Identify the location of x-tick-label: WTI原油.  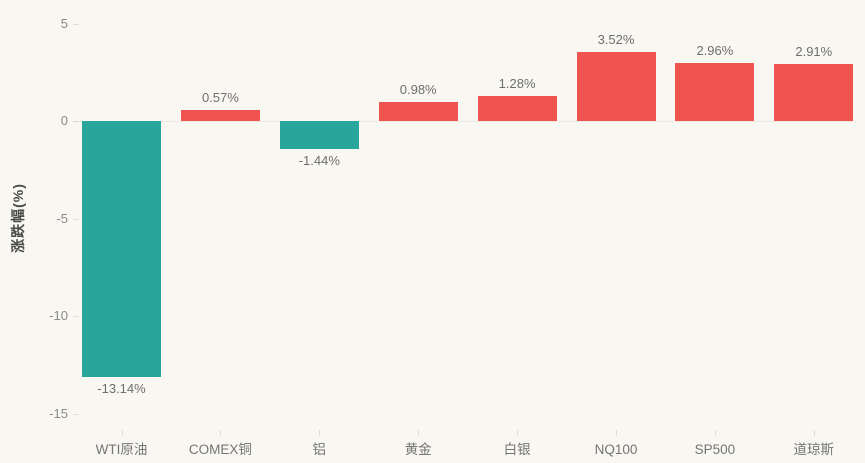
(121, 449).